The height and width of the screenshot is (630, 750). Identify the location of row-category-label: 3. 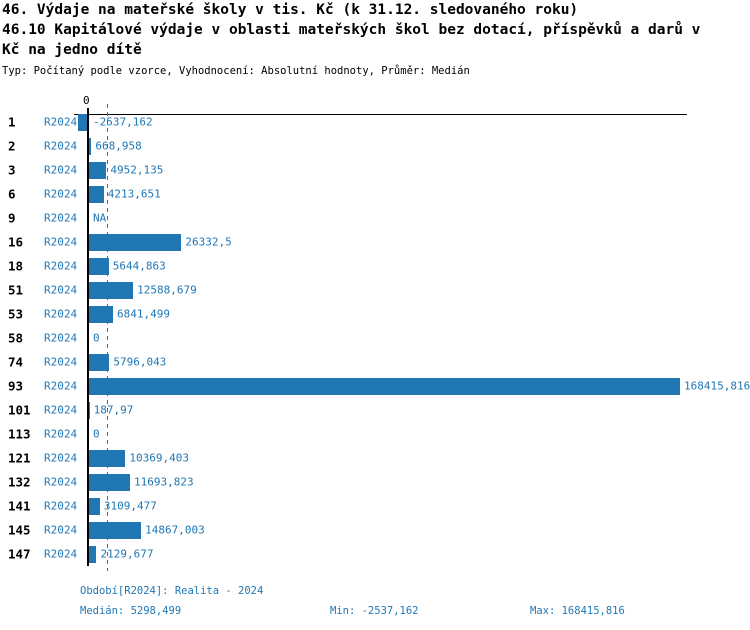
(12, 170).